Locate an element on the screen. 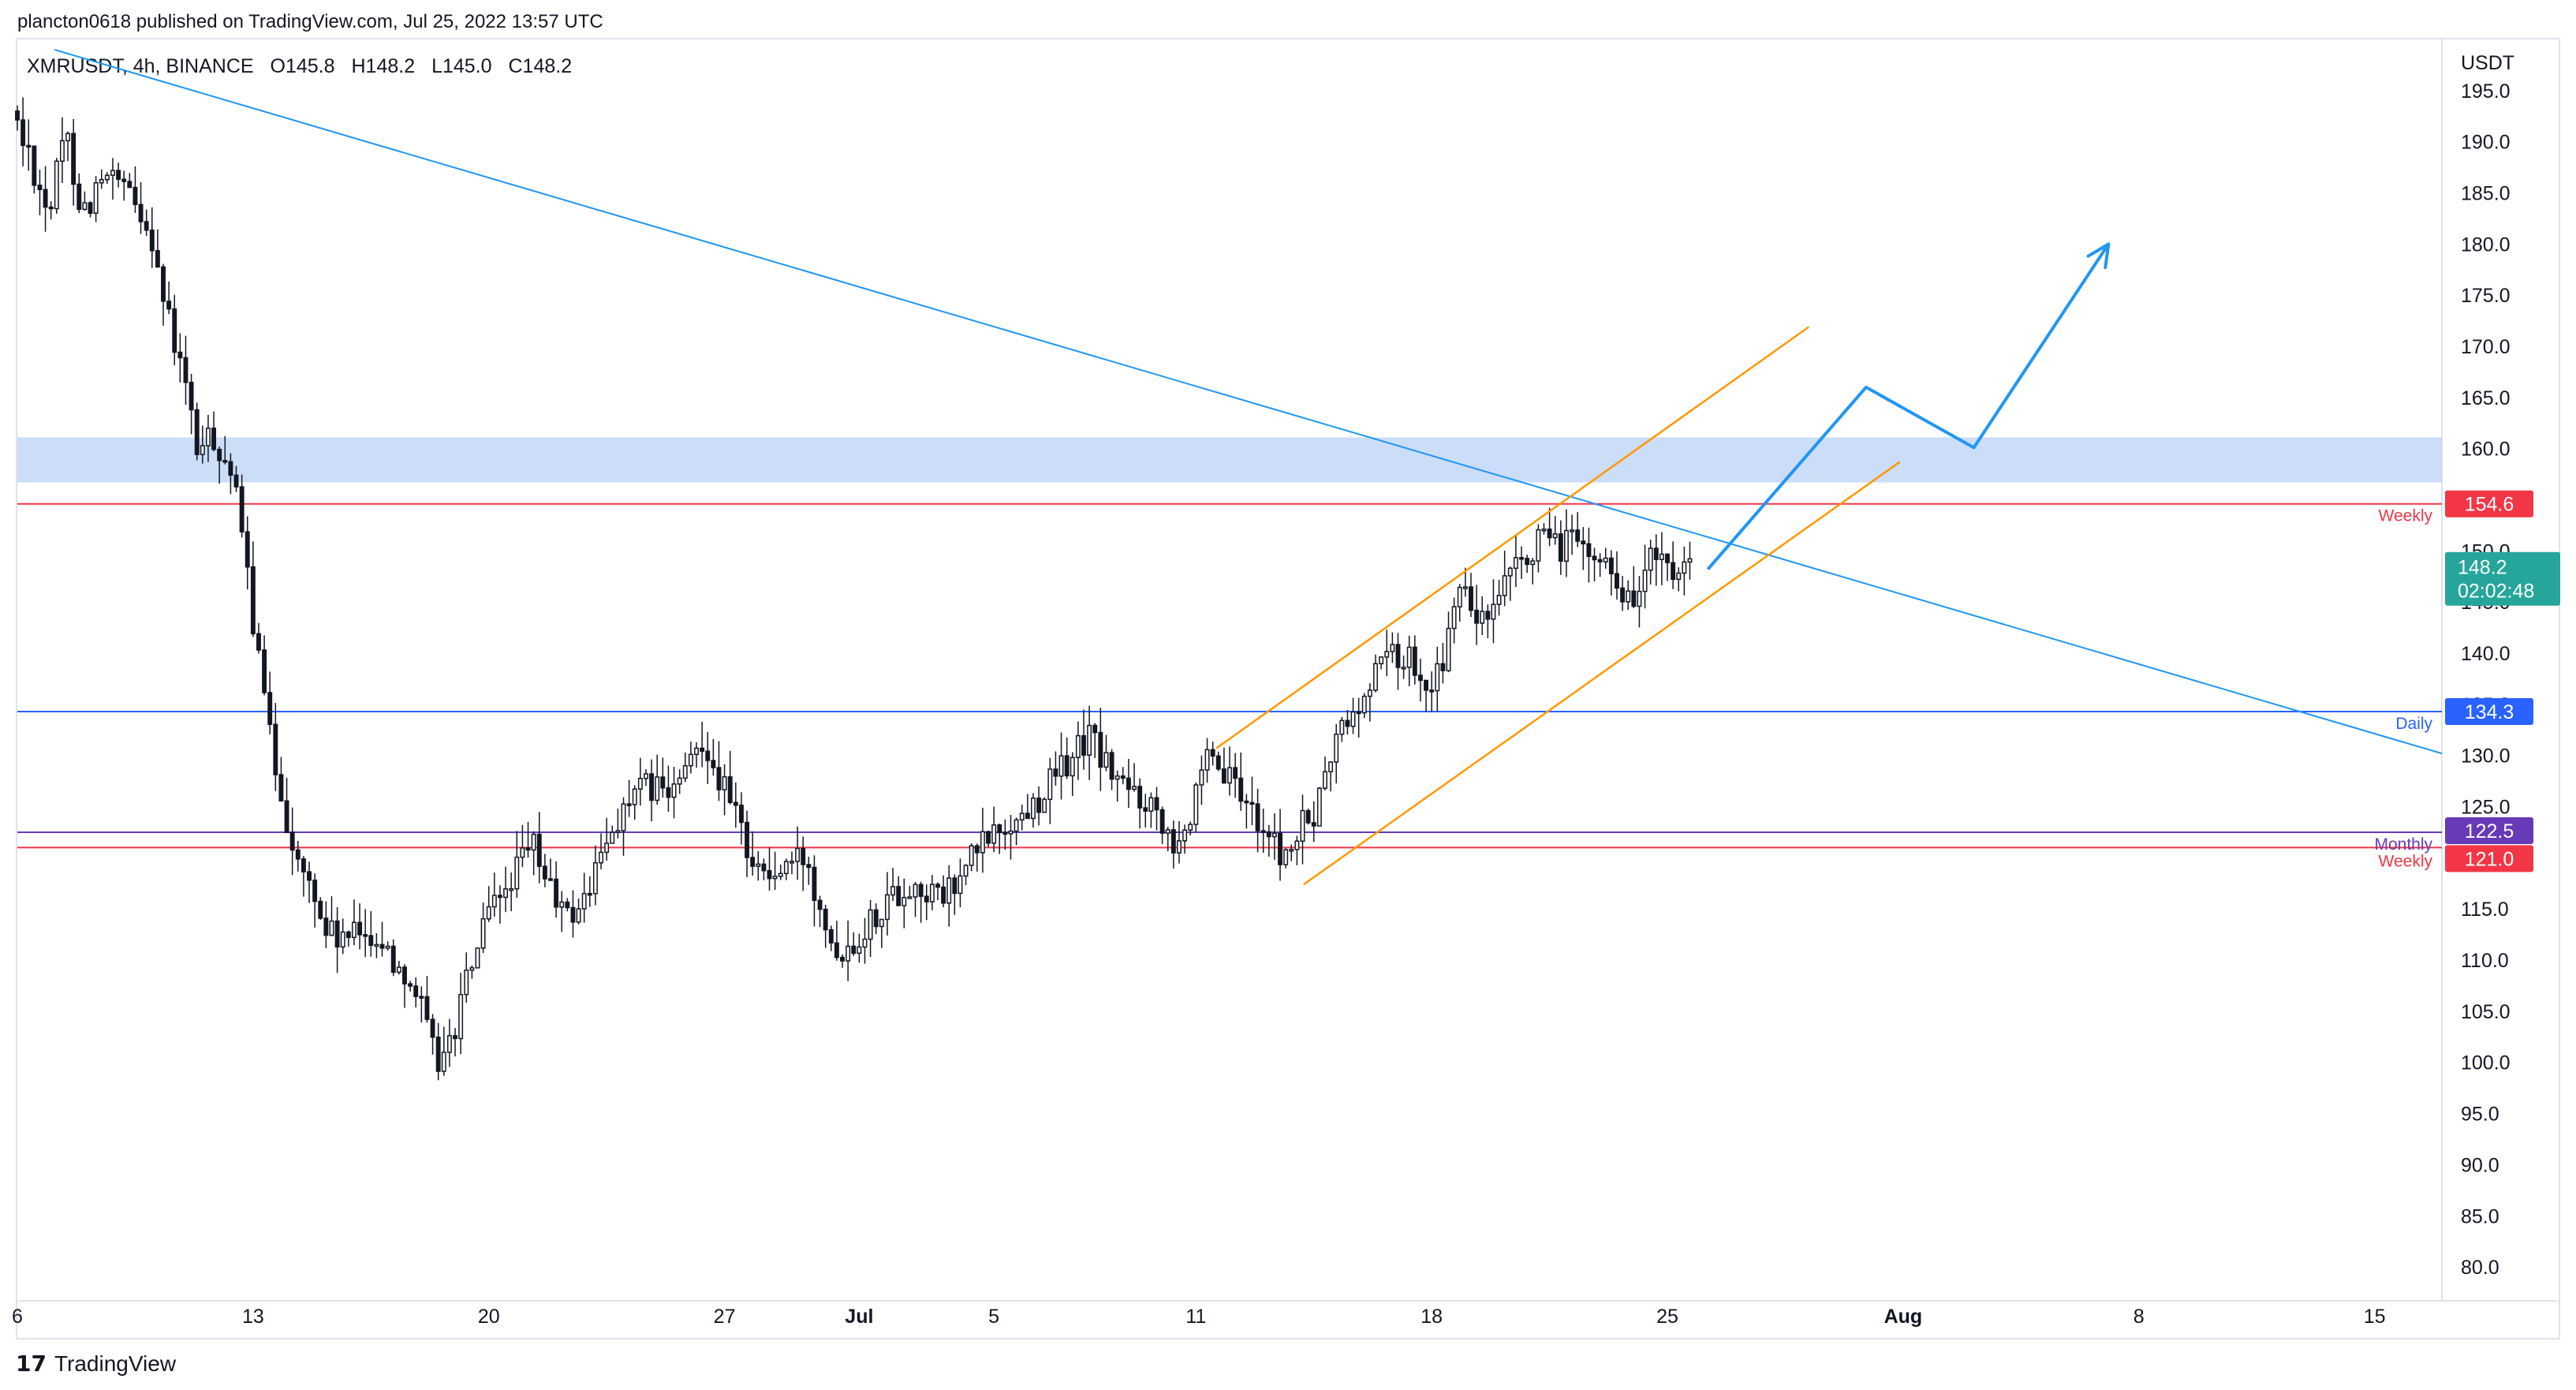 Image resolution: width=2576 pixels, height=1390 pixels. ohlc-high: H148.2 is located at coordinates (383, 66).